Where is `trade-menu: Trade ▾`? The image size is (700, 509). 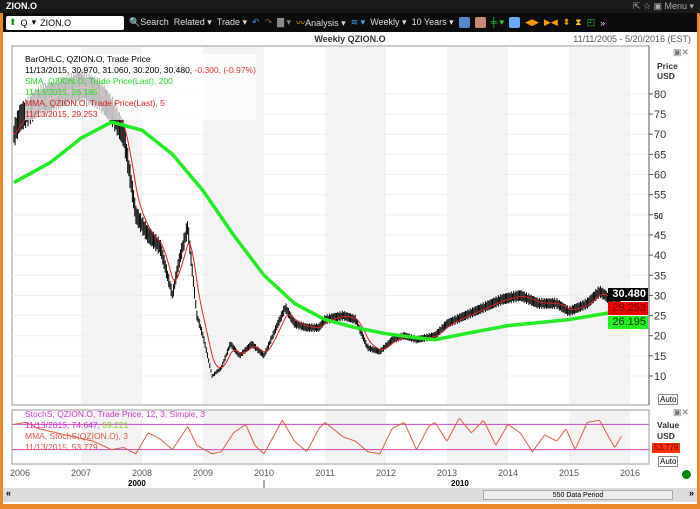
trade-menu: Trade ▾ is located at coordinates (232, 22).